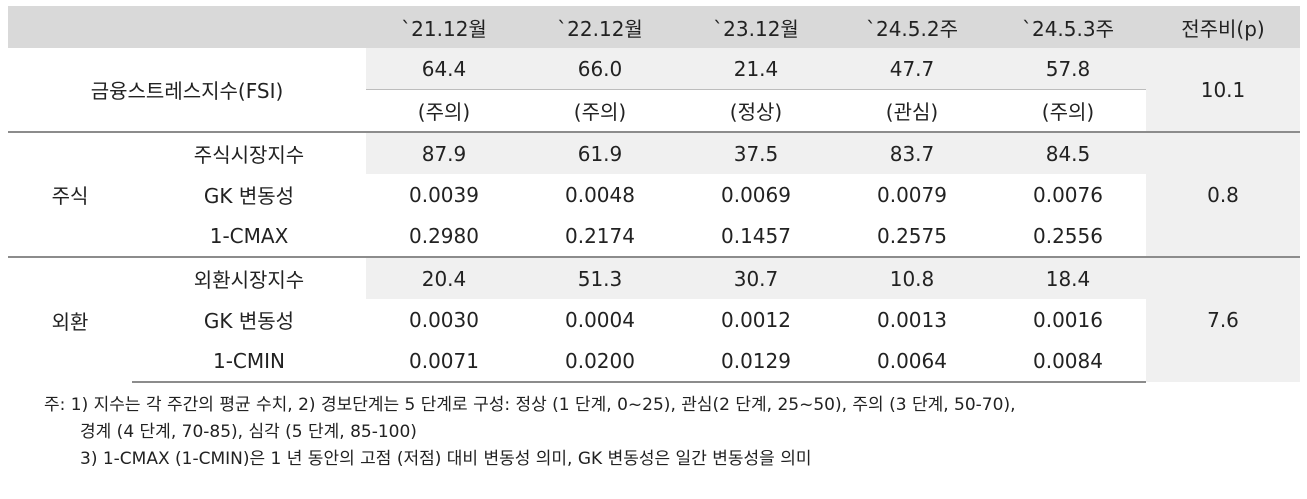 The image size is (1307, 499). Describe the element at coordinates (444, 27) in the screenshot. I see `header-col-2112: `21.12월` at that location.